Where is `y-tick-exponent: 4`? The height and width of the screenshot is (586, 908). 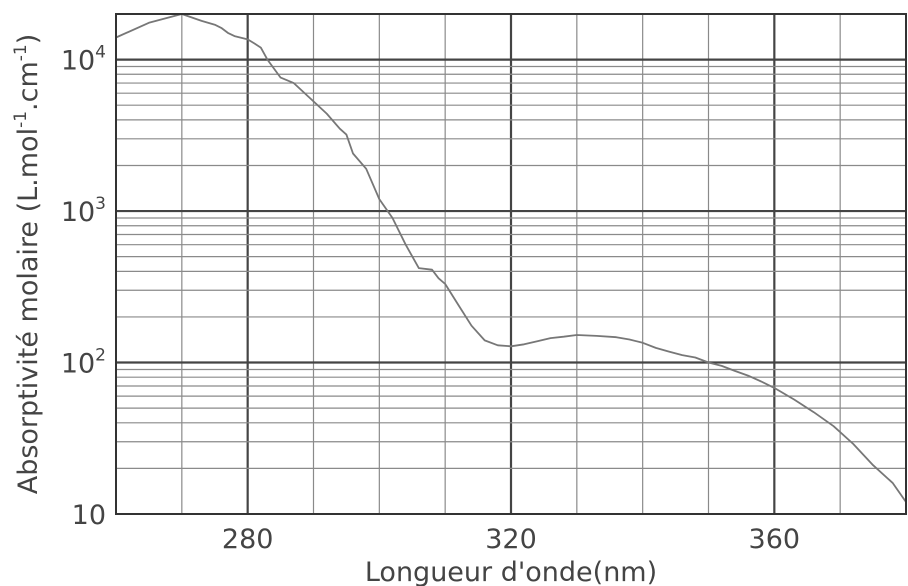 y-tick-exponent: 4 is located at coordinates (100, 53).